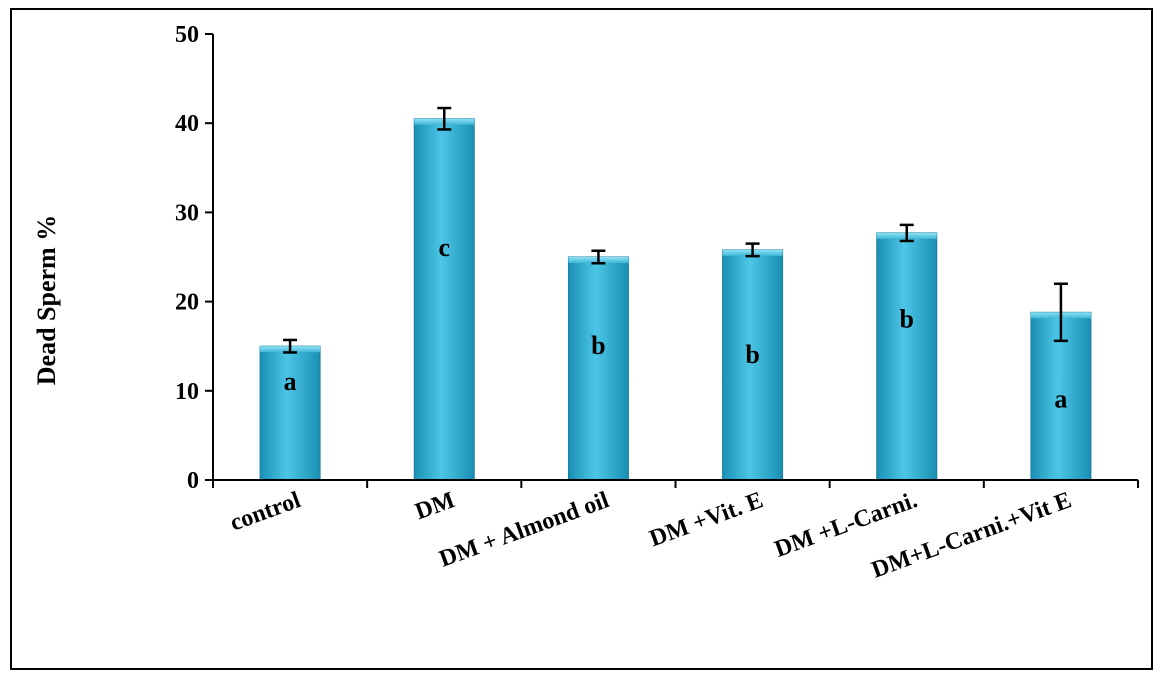  I want to click on y-tick-label: 50, so click(187, 35).